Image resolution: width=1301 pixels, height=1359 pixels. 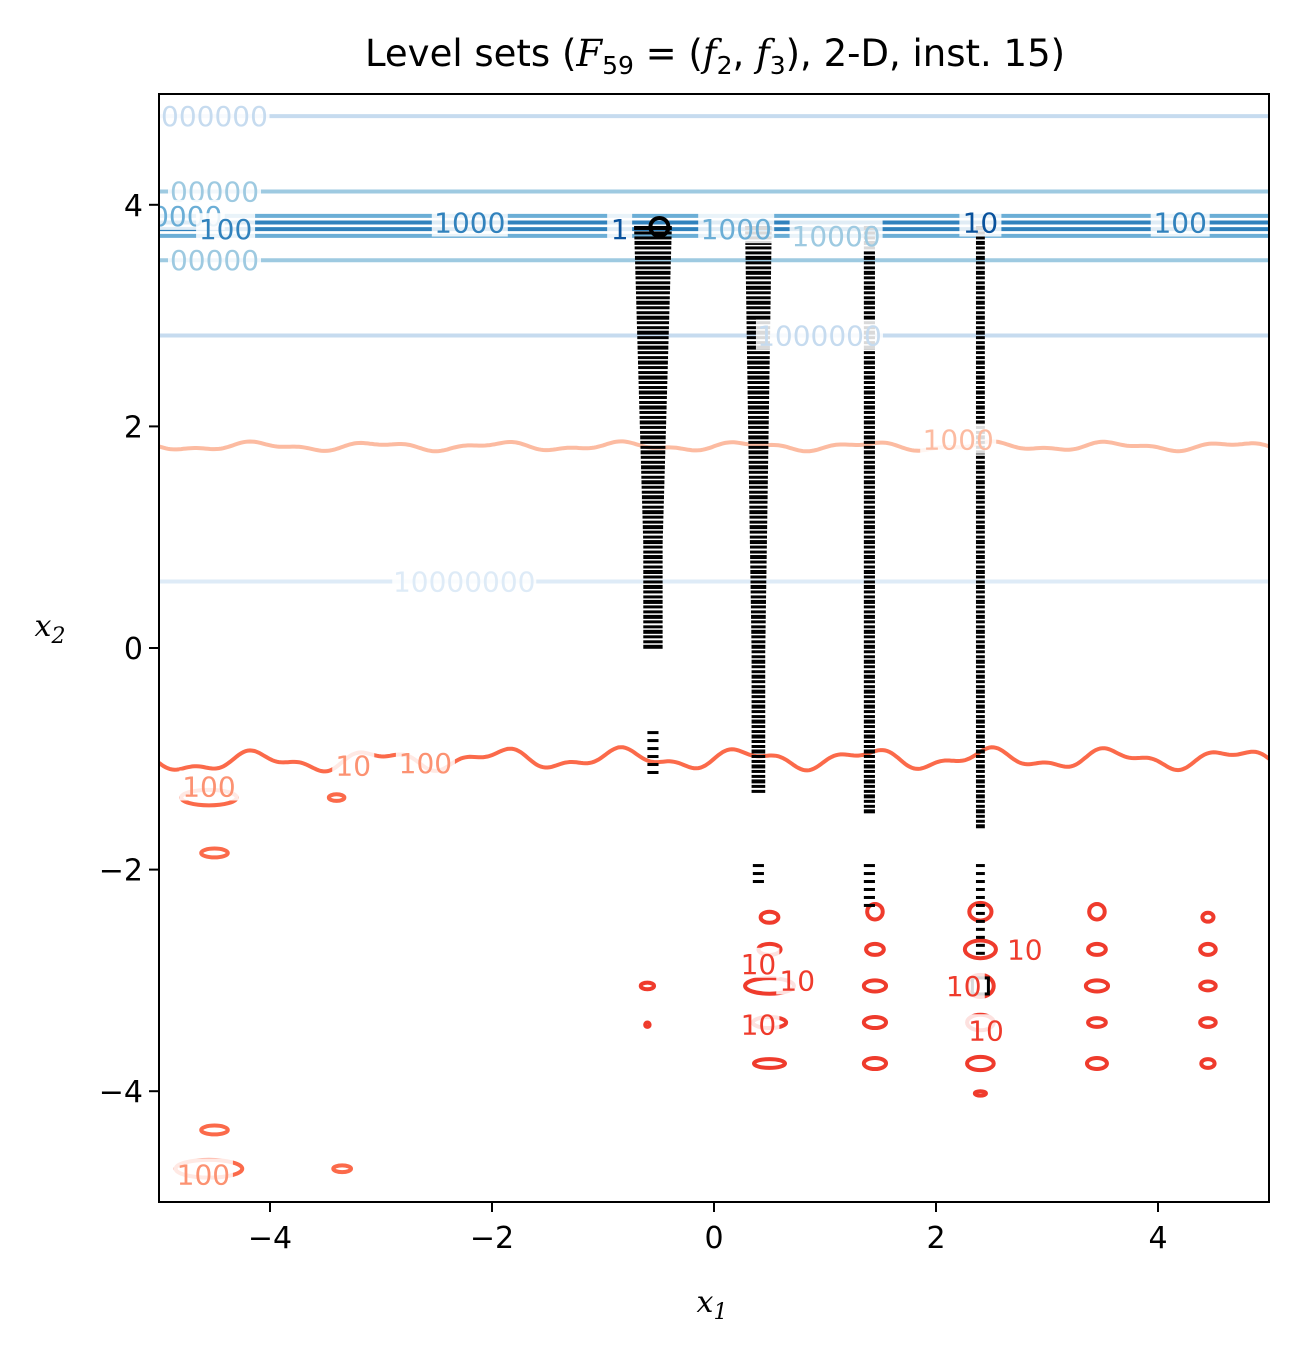 I want to click on point-column, so click(x=653, y=499).